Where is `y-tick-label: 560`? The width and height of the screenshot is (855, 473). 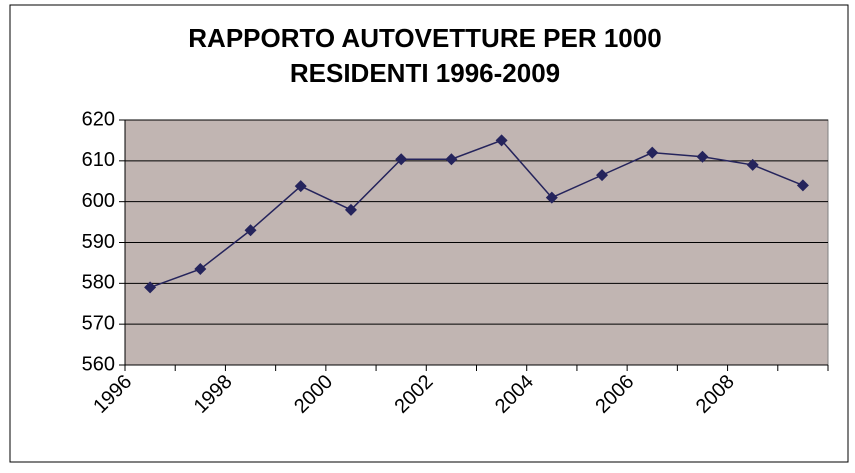 y-tick-label: 560 is located at coordinates (98, 364).